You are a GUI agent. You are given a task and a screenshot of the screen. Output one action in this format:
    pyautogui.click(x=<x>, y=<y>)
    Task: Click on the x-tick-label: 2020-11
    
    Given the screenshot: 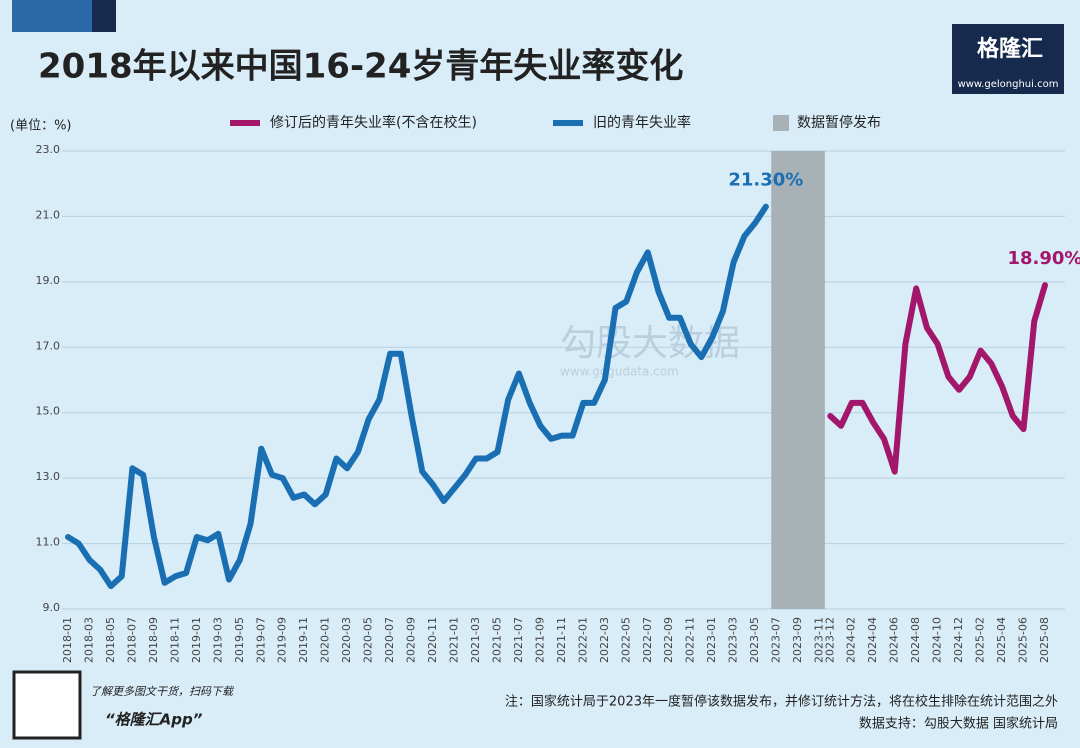 What is the action you would take?
    pyautogui.click(x=432, y=640)
    